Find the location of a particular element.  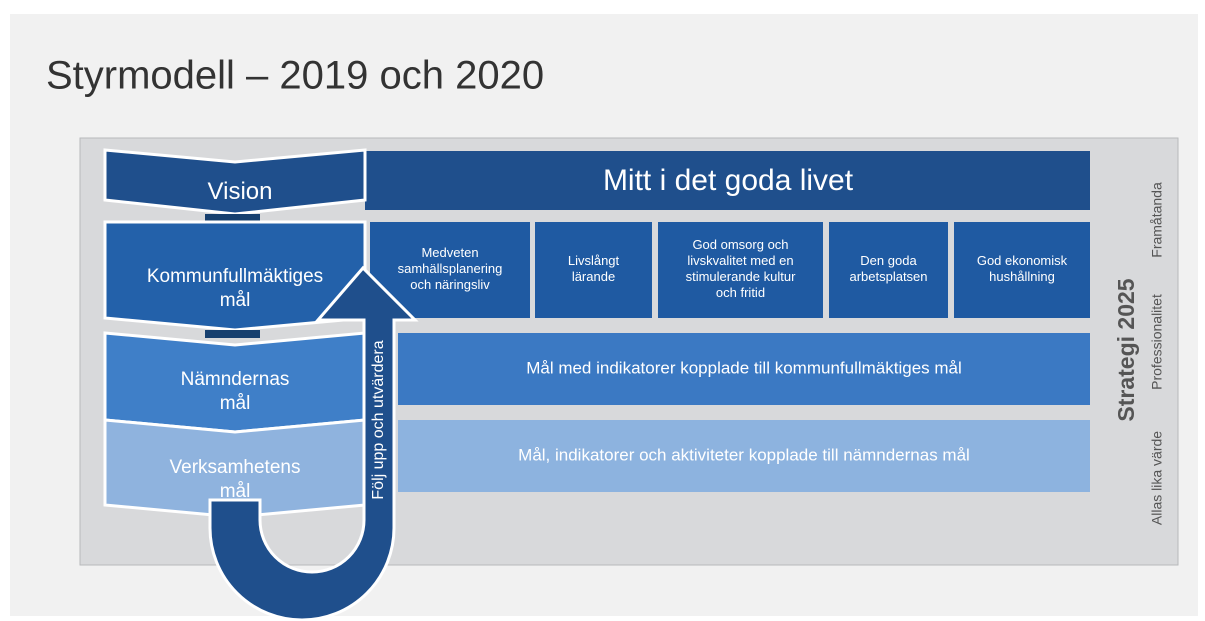

goal-text: Medveten samhällsplanering och näringsliv is located at coordinates (450, 268).